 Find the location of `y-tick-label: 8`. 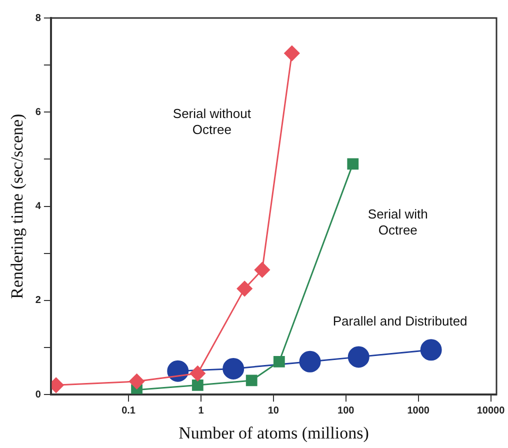

y-tick-label: 8 is located at coordinates (38, 18).